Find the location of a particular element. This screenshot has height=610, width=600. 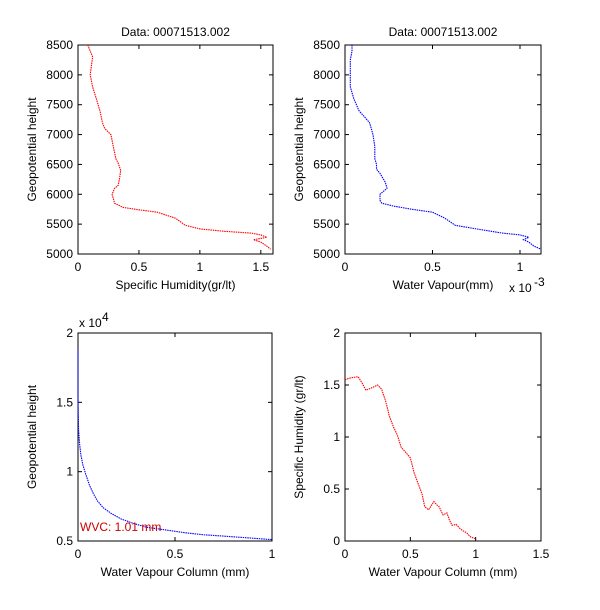

y-axis-label: Specific Humidity (gr/lt) is located at coordinates (299, 436).